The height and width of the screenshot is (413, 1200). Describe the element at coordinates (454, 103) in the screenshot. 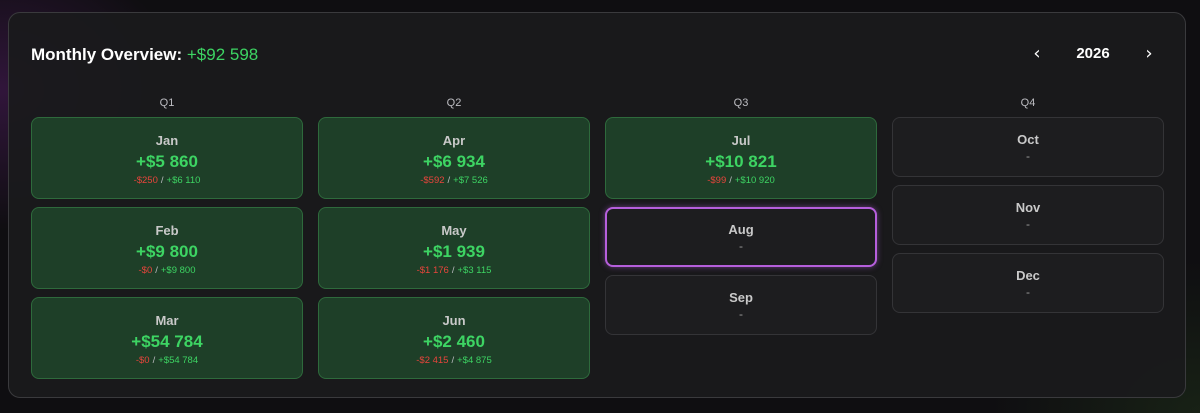

I see `quarter-label: Q2` at that location.